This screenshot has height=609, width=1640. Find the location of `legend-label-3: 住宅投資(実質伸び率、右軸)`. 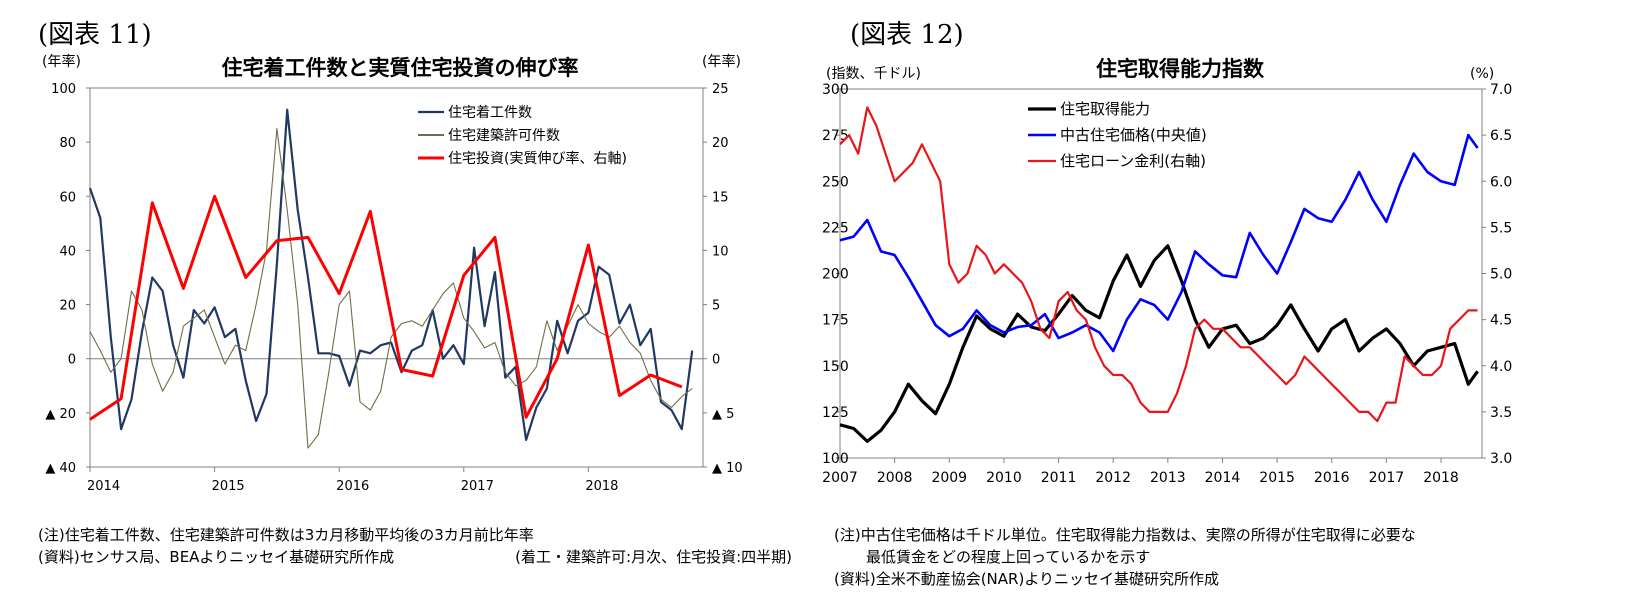

legend-label-3: 住宅投資(実質伸び率、右軸) is located at coordinates (537, 158).